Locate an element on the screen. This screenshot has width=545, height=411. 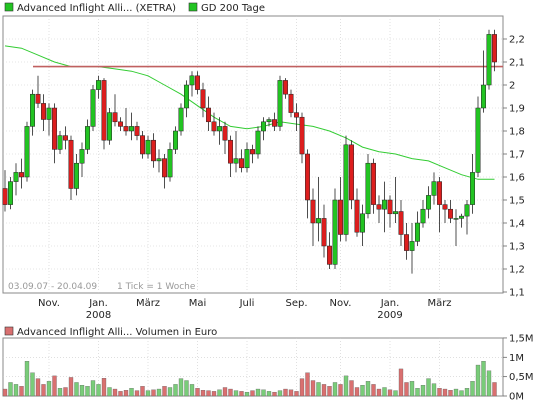
price-tick-label: 1,9 is located at coordinates (517, 109).